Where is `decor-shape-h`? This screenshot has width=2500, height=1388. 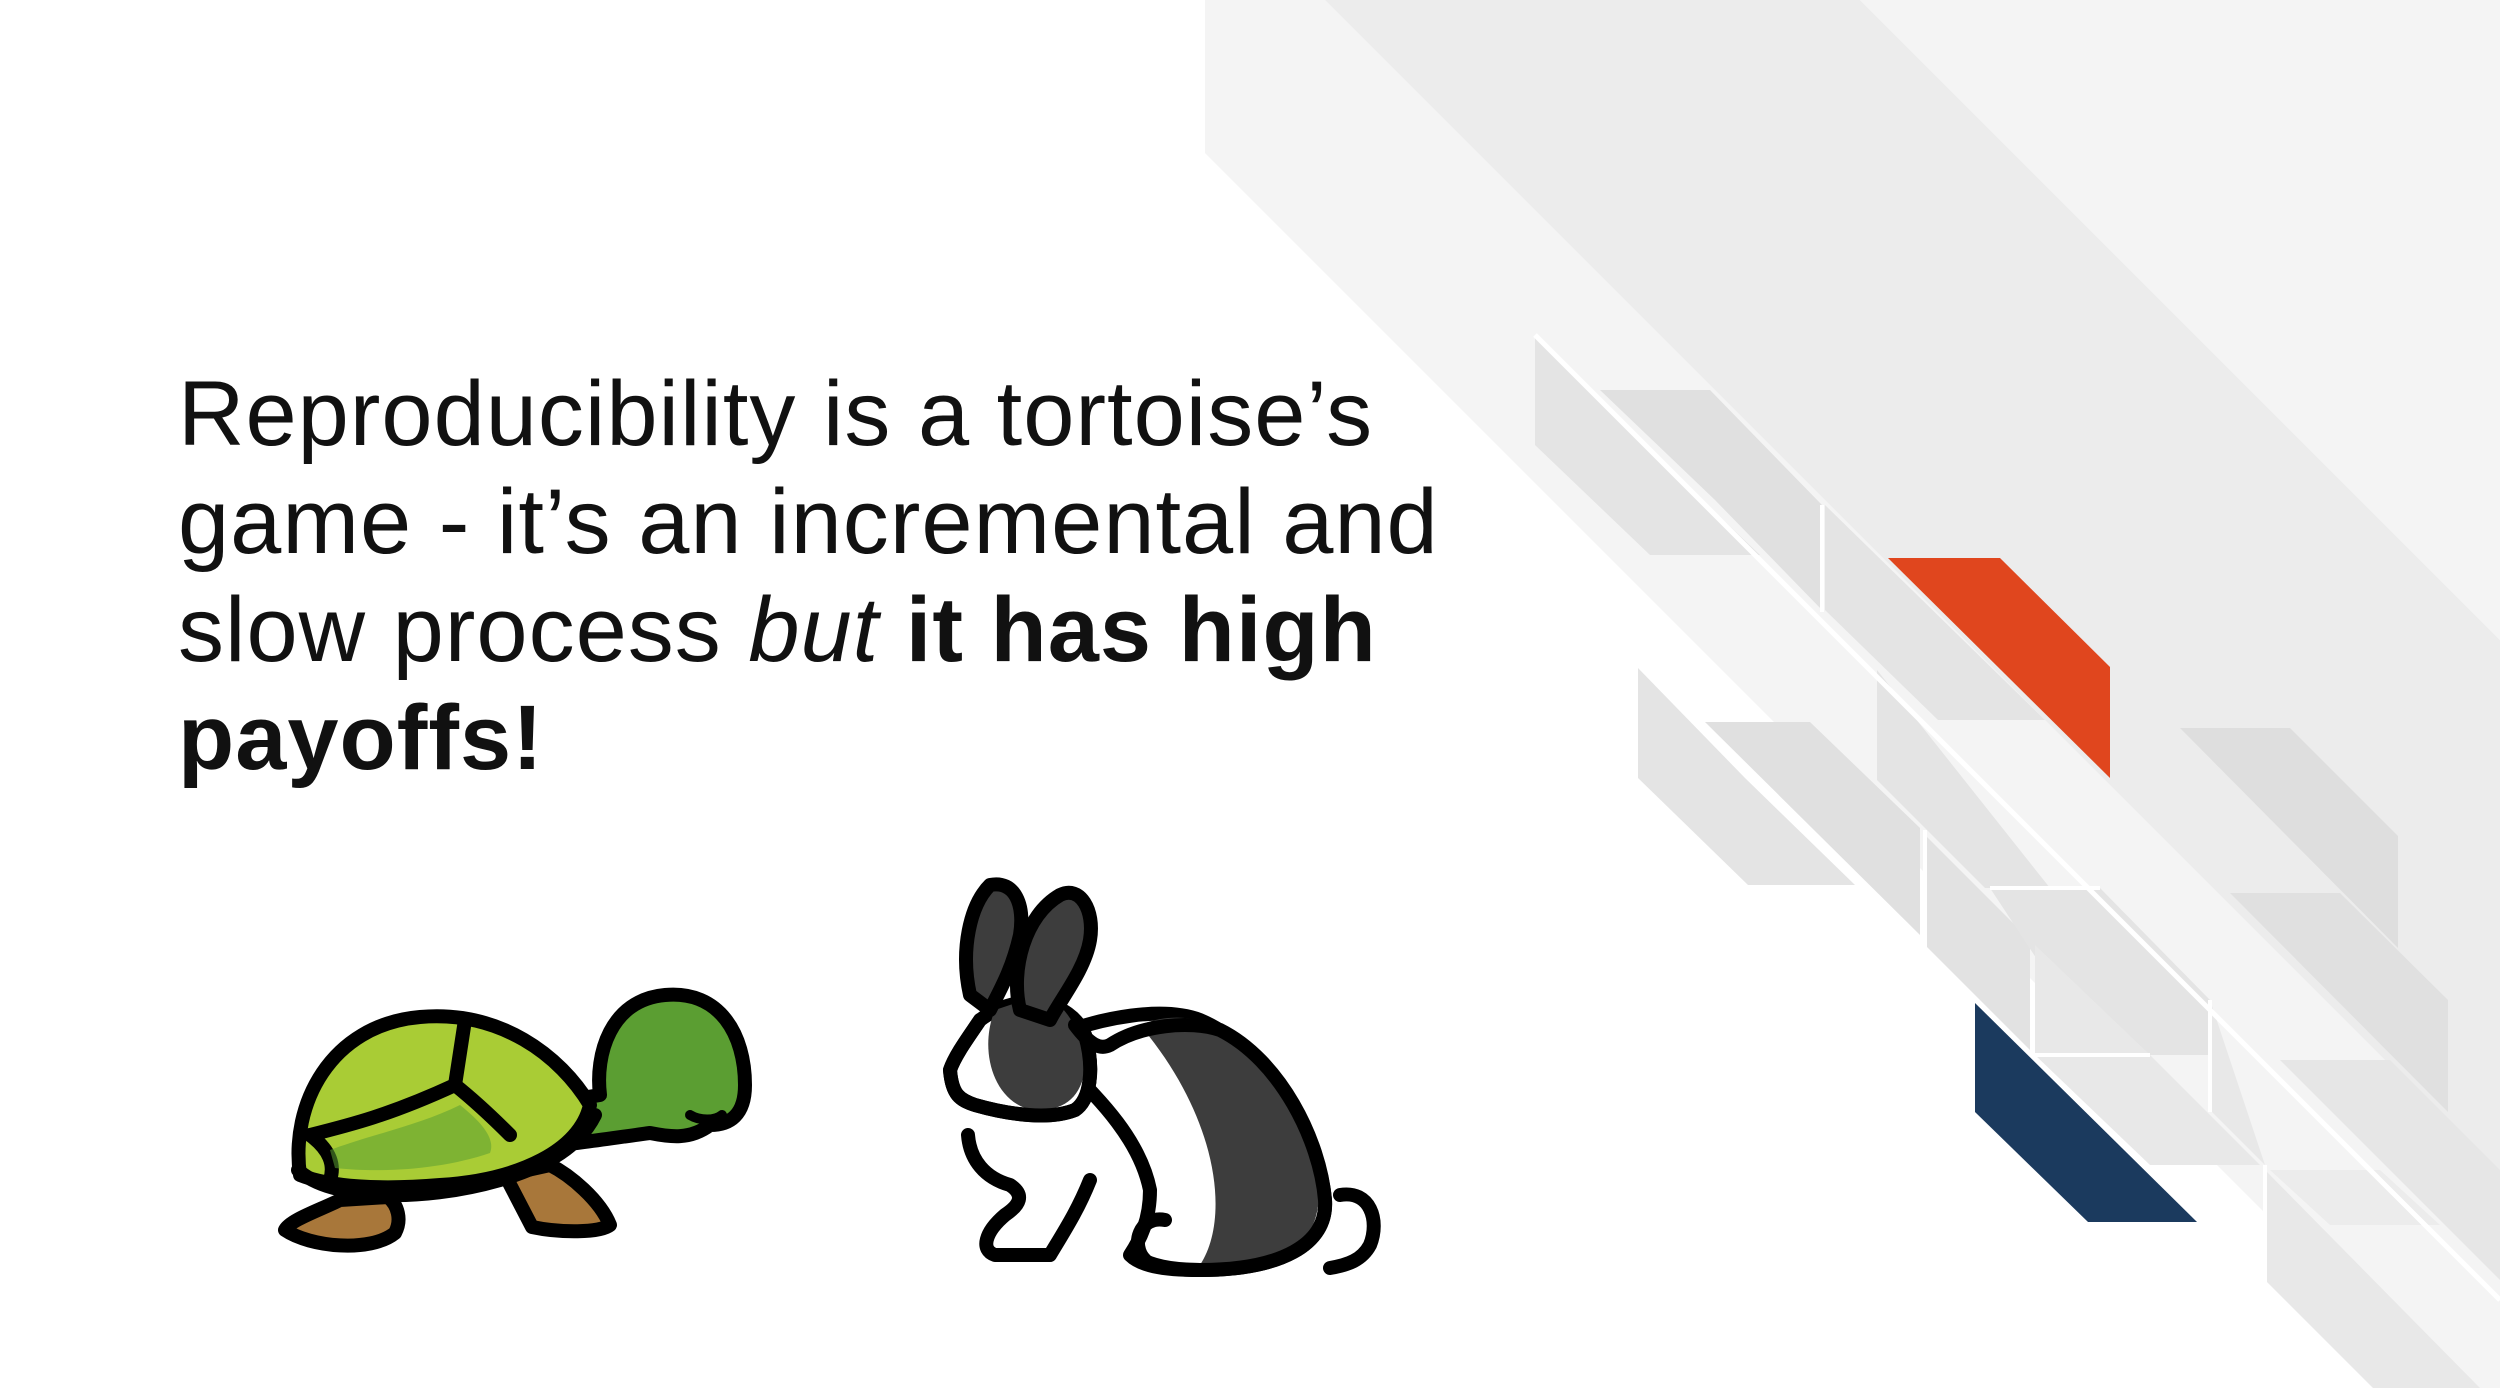 decor-shape-h is located at coordinates (2100, 971).